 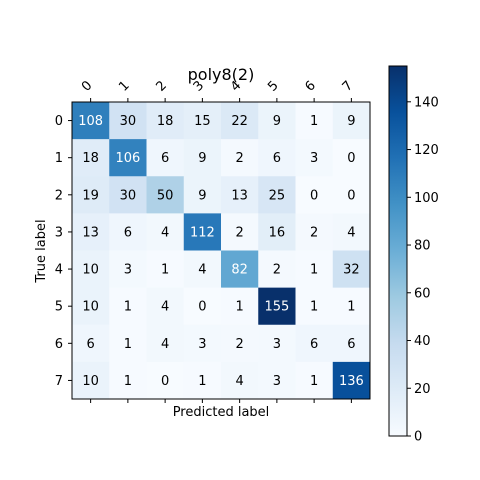 What do you see at coordinates (418, 437) in the screenshot?
I see `colorbar-tick-label: 0` at bounding box center [418, 437].